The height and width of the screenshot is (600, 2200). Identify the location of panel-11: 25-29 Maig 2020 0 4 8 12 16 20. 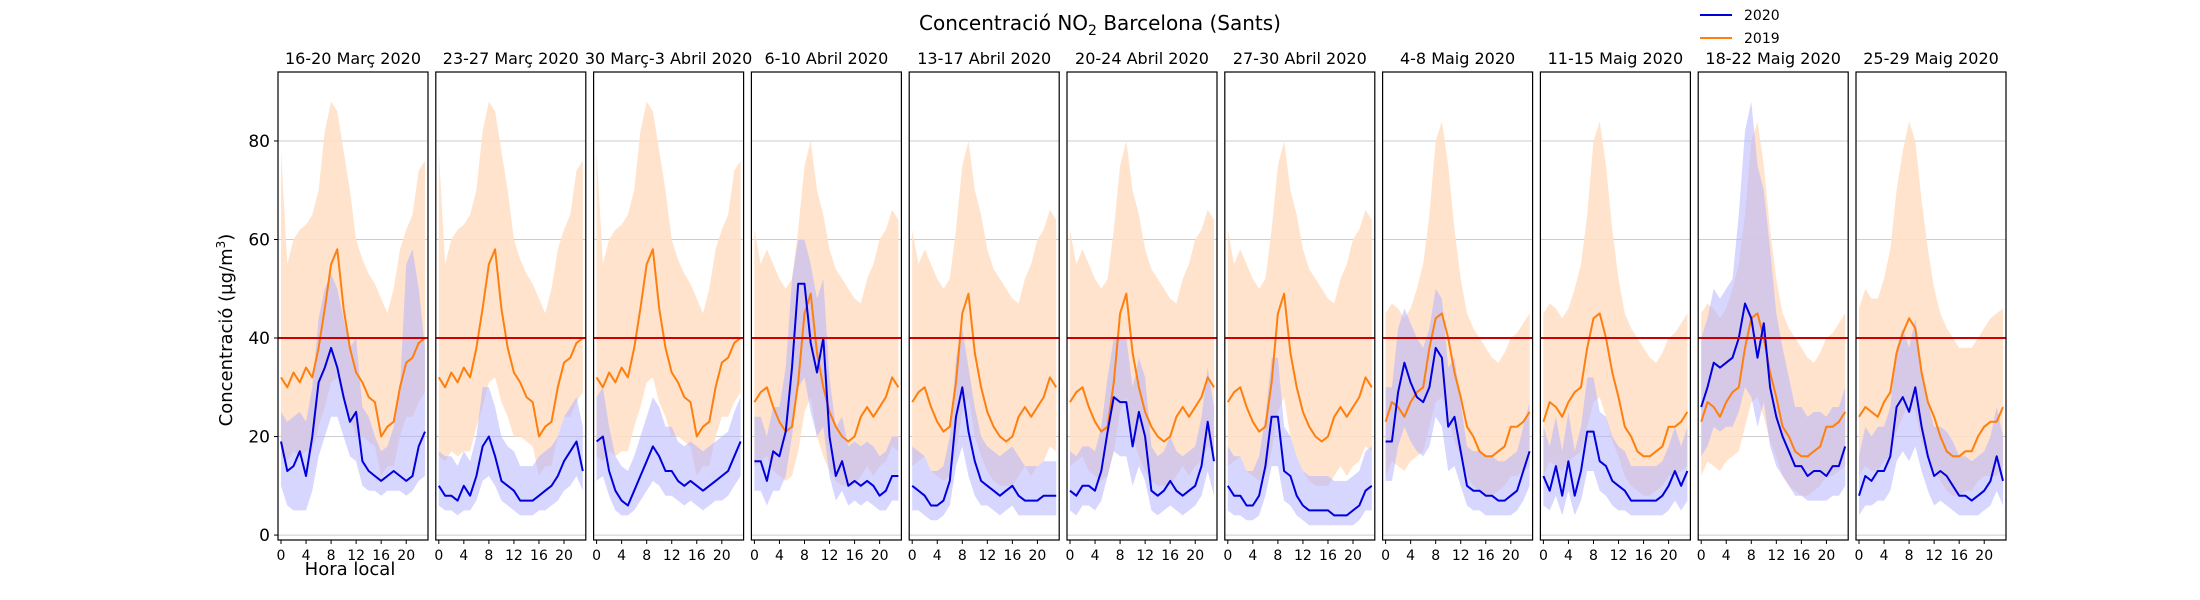
(1931, 306).